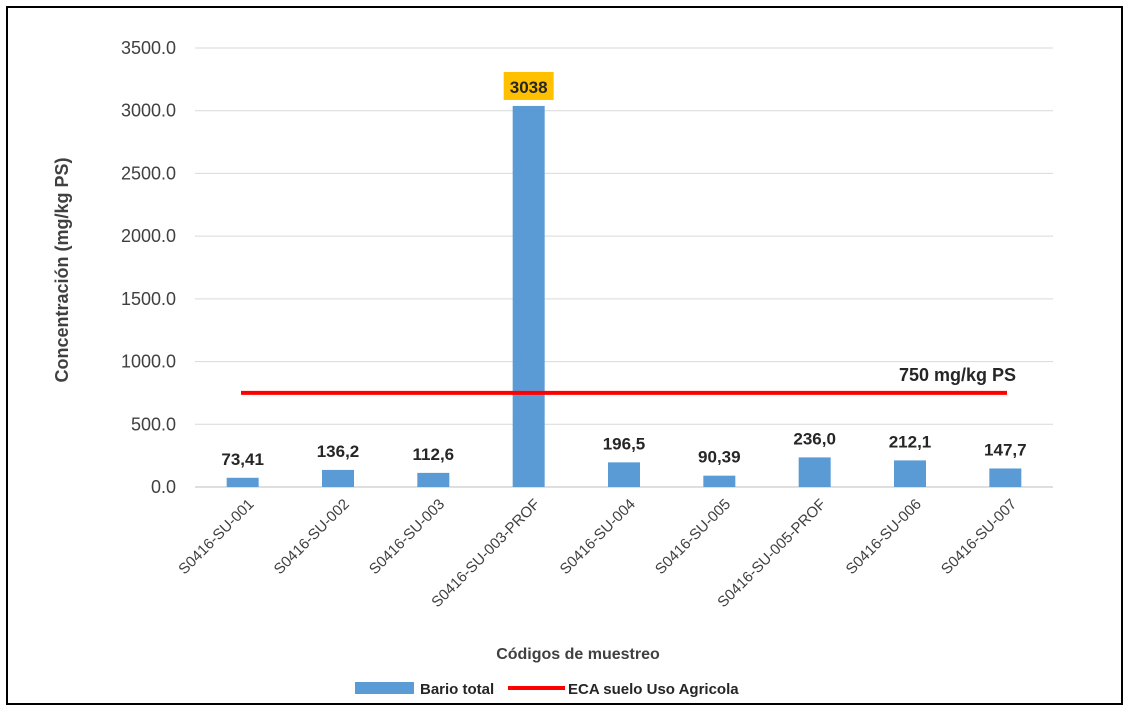  Describe the element at coordinates (1005, 449) in the screenshot. I see `data-label: 147,7` at that location.